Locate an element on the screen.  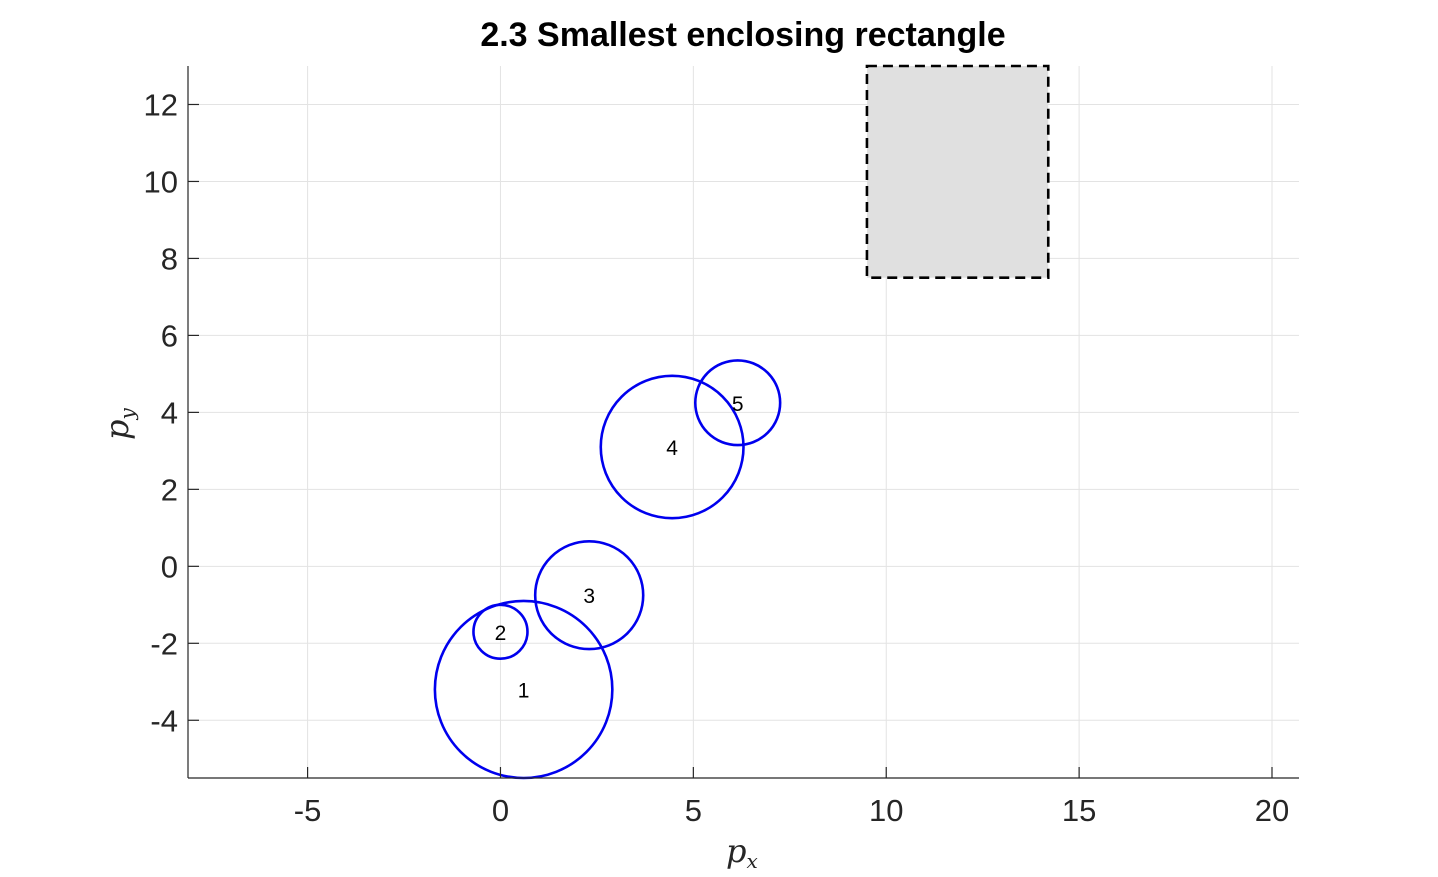
circle-label: 2 is located at coordinates (501, 633).